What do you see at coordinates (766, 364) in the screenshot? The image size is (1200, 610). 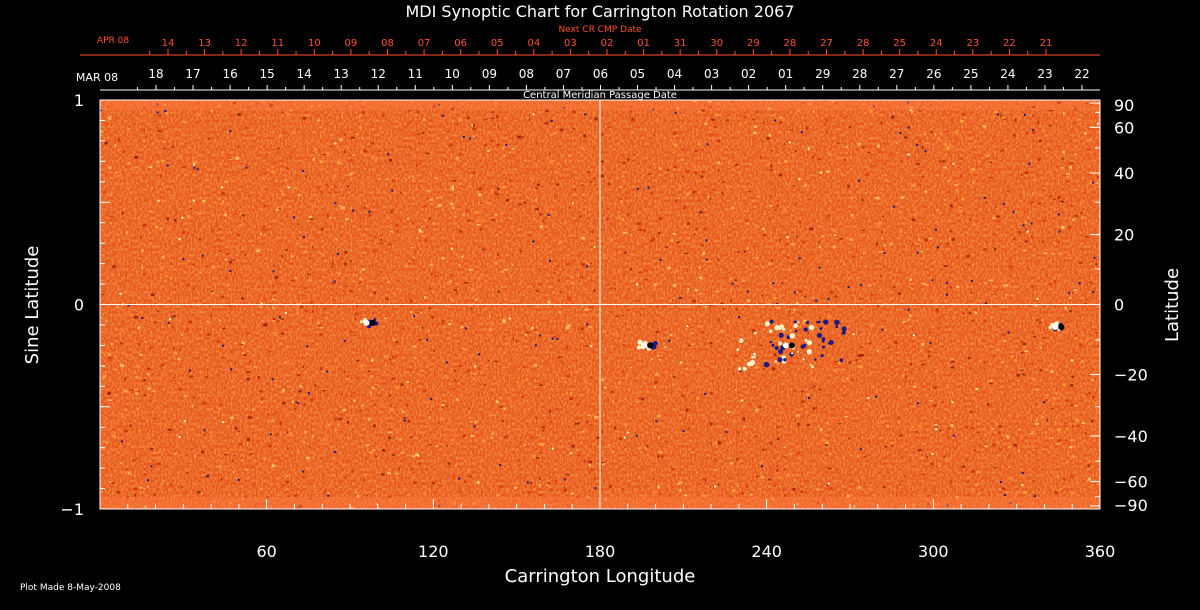 I see `active-region-spot` at bounding box center [766, 364].